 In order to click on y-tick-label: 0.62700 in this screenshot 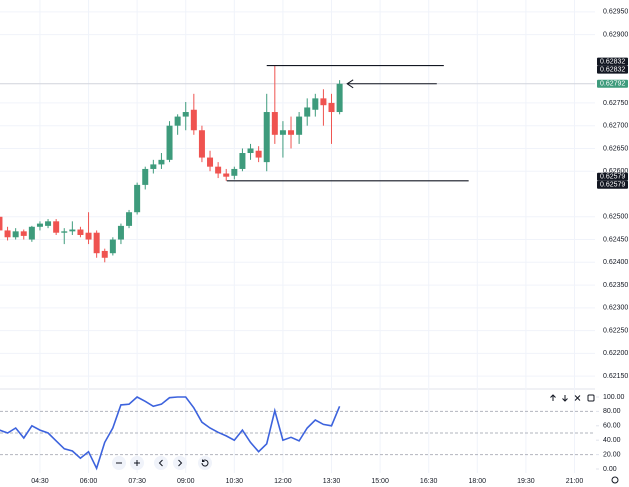, I will do `click(615, 126)`.